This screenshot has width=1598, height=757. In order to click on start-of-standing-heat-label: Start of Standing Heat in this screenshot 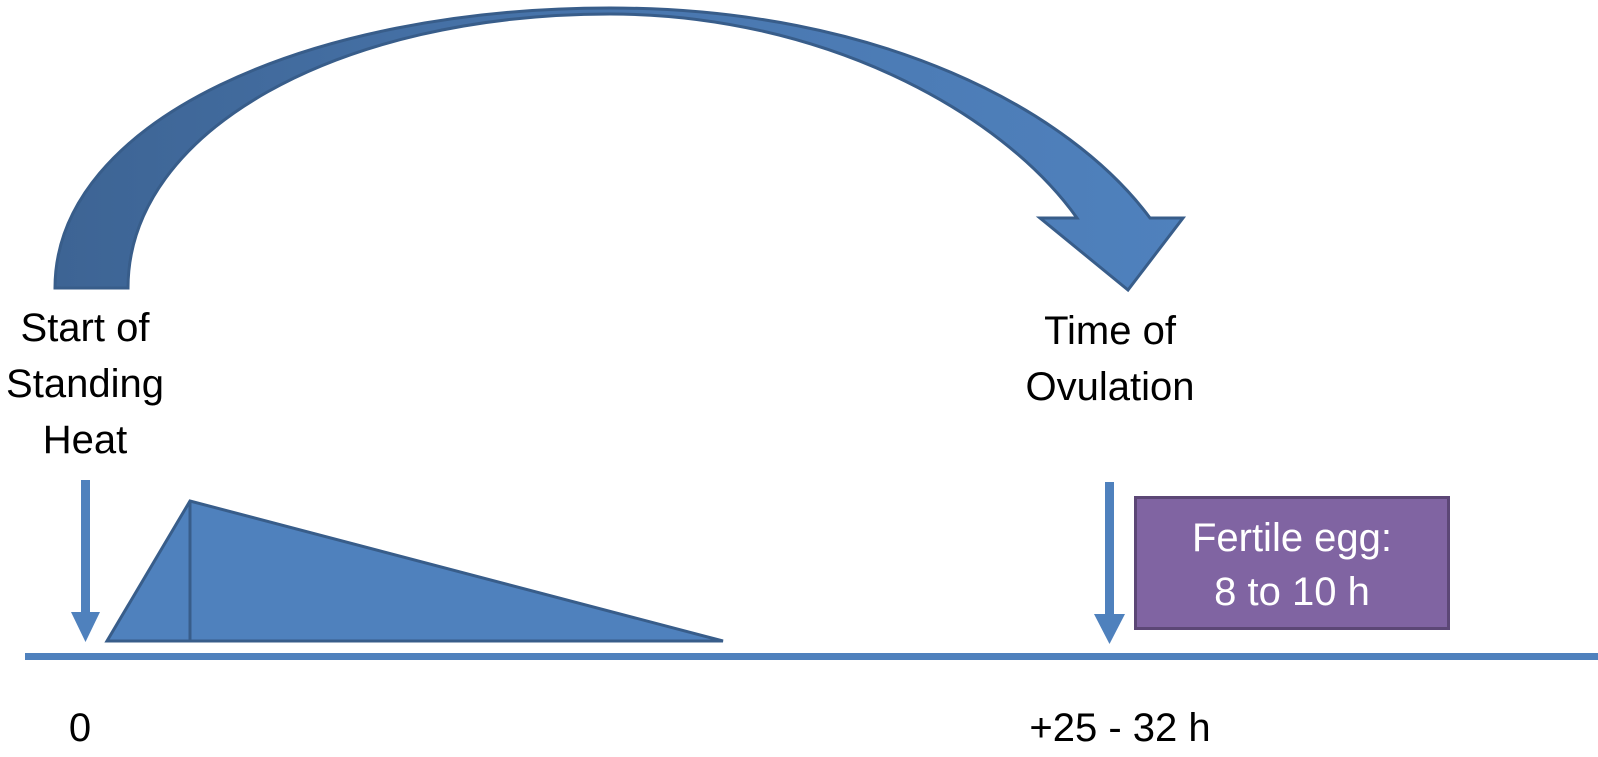, I will do `click(85, 384)`.